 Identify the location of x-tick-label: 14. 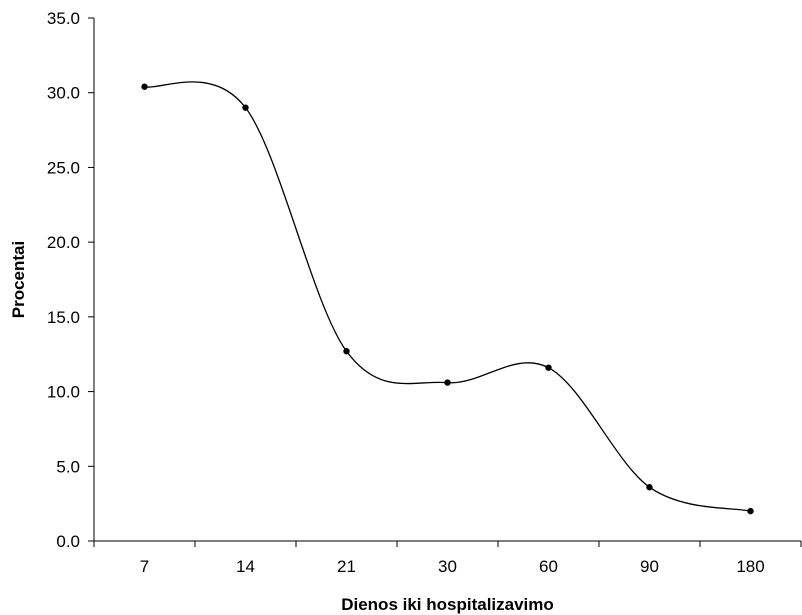
(245, 566).